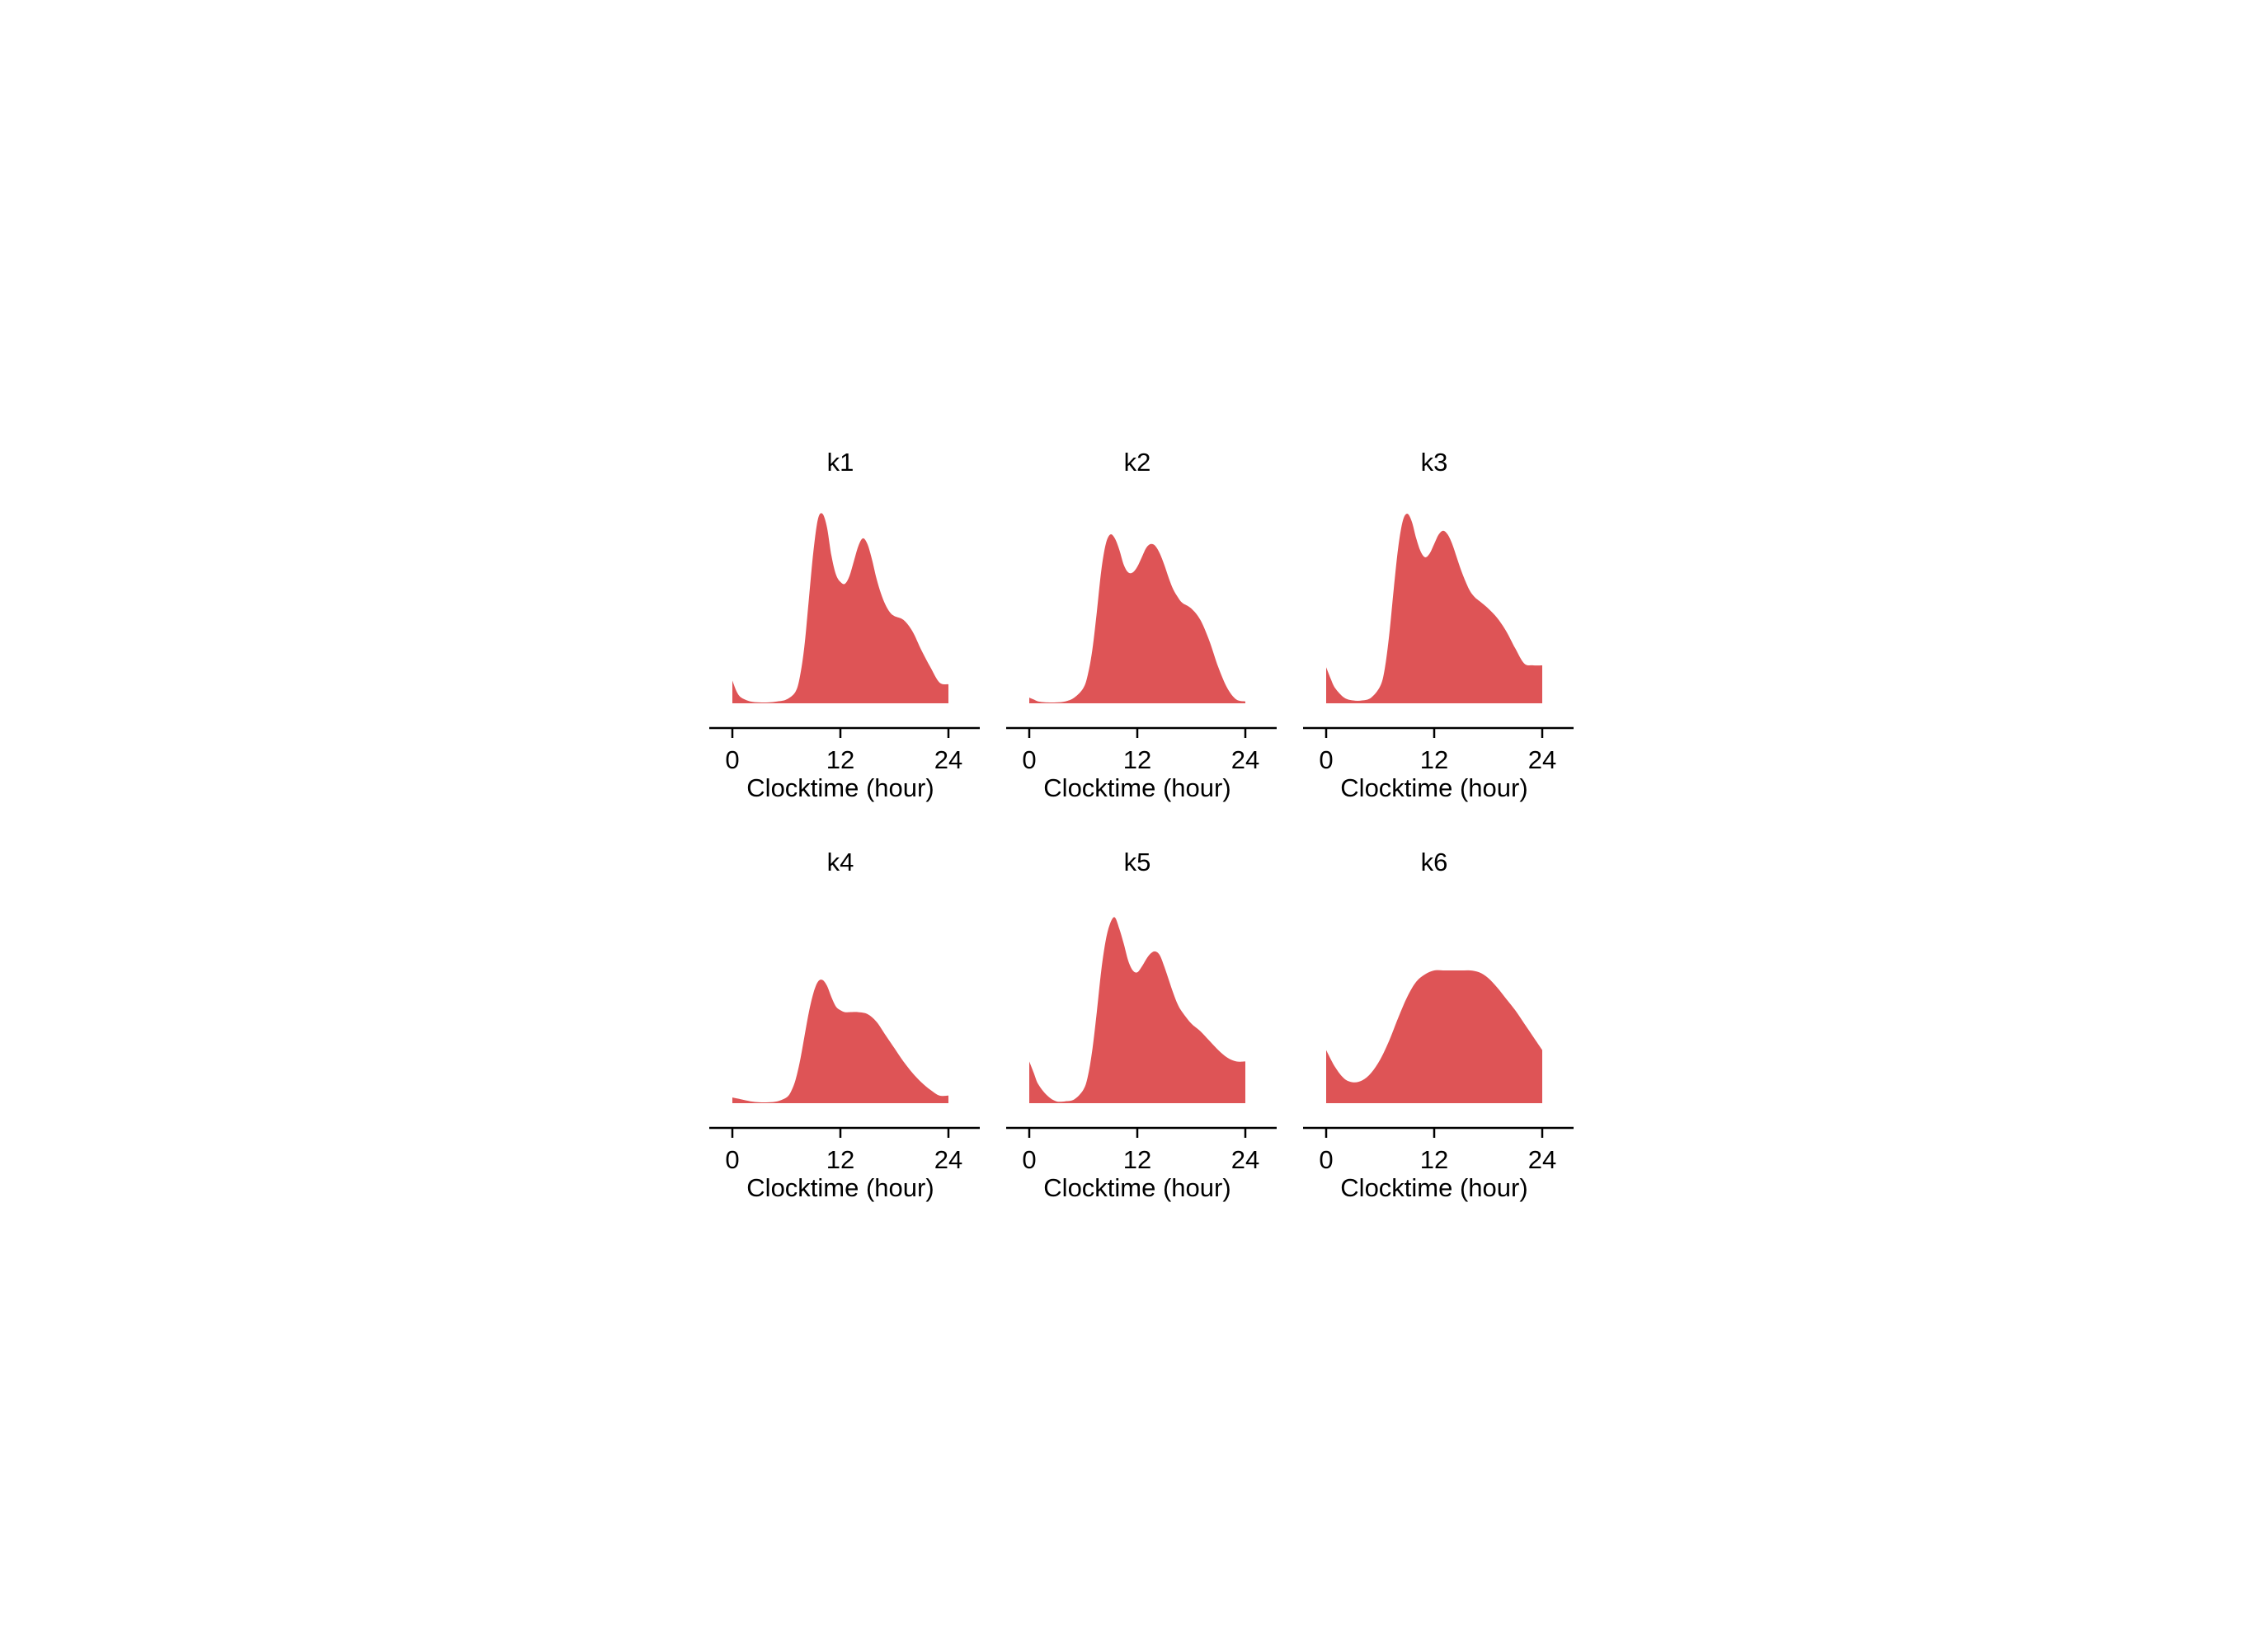  Describe the element at coordinates (840, 862) in the screenshot. I see `panel-title: k4` at that location.